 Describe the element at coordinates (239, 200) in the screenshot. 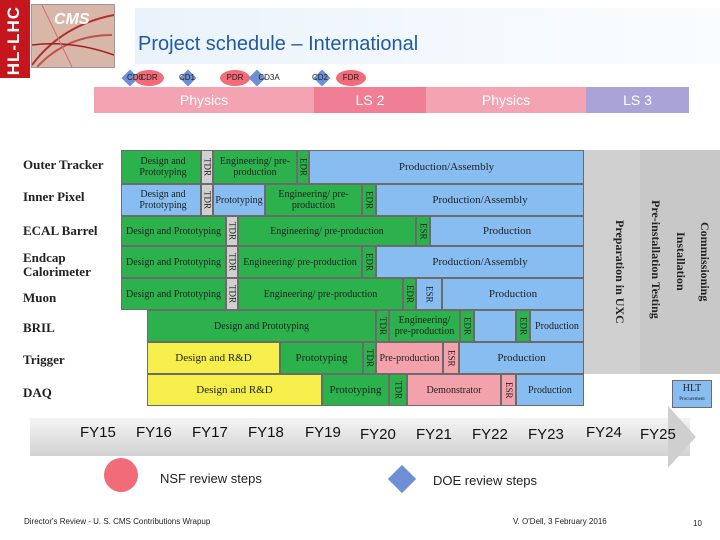

I see `inner-pixel-prototyping-bar: Prototyping` at that location.